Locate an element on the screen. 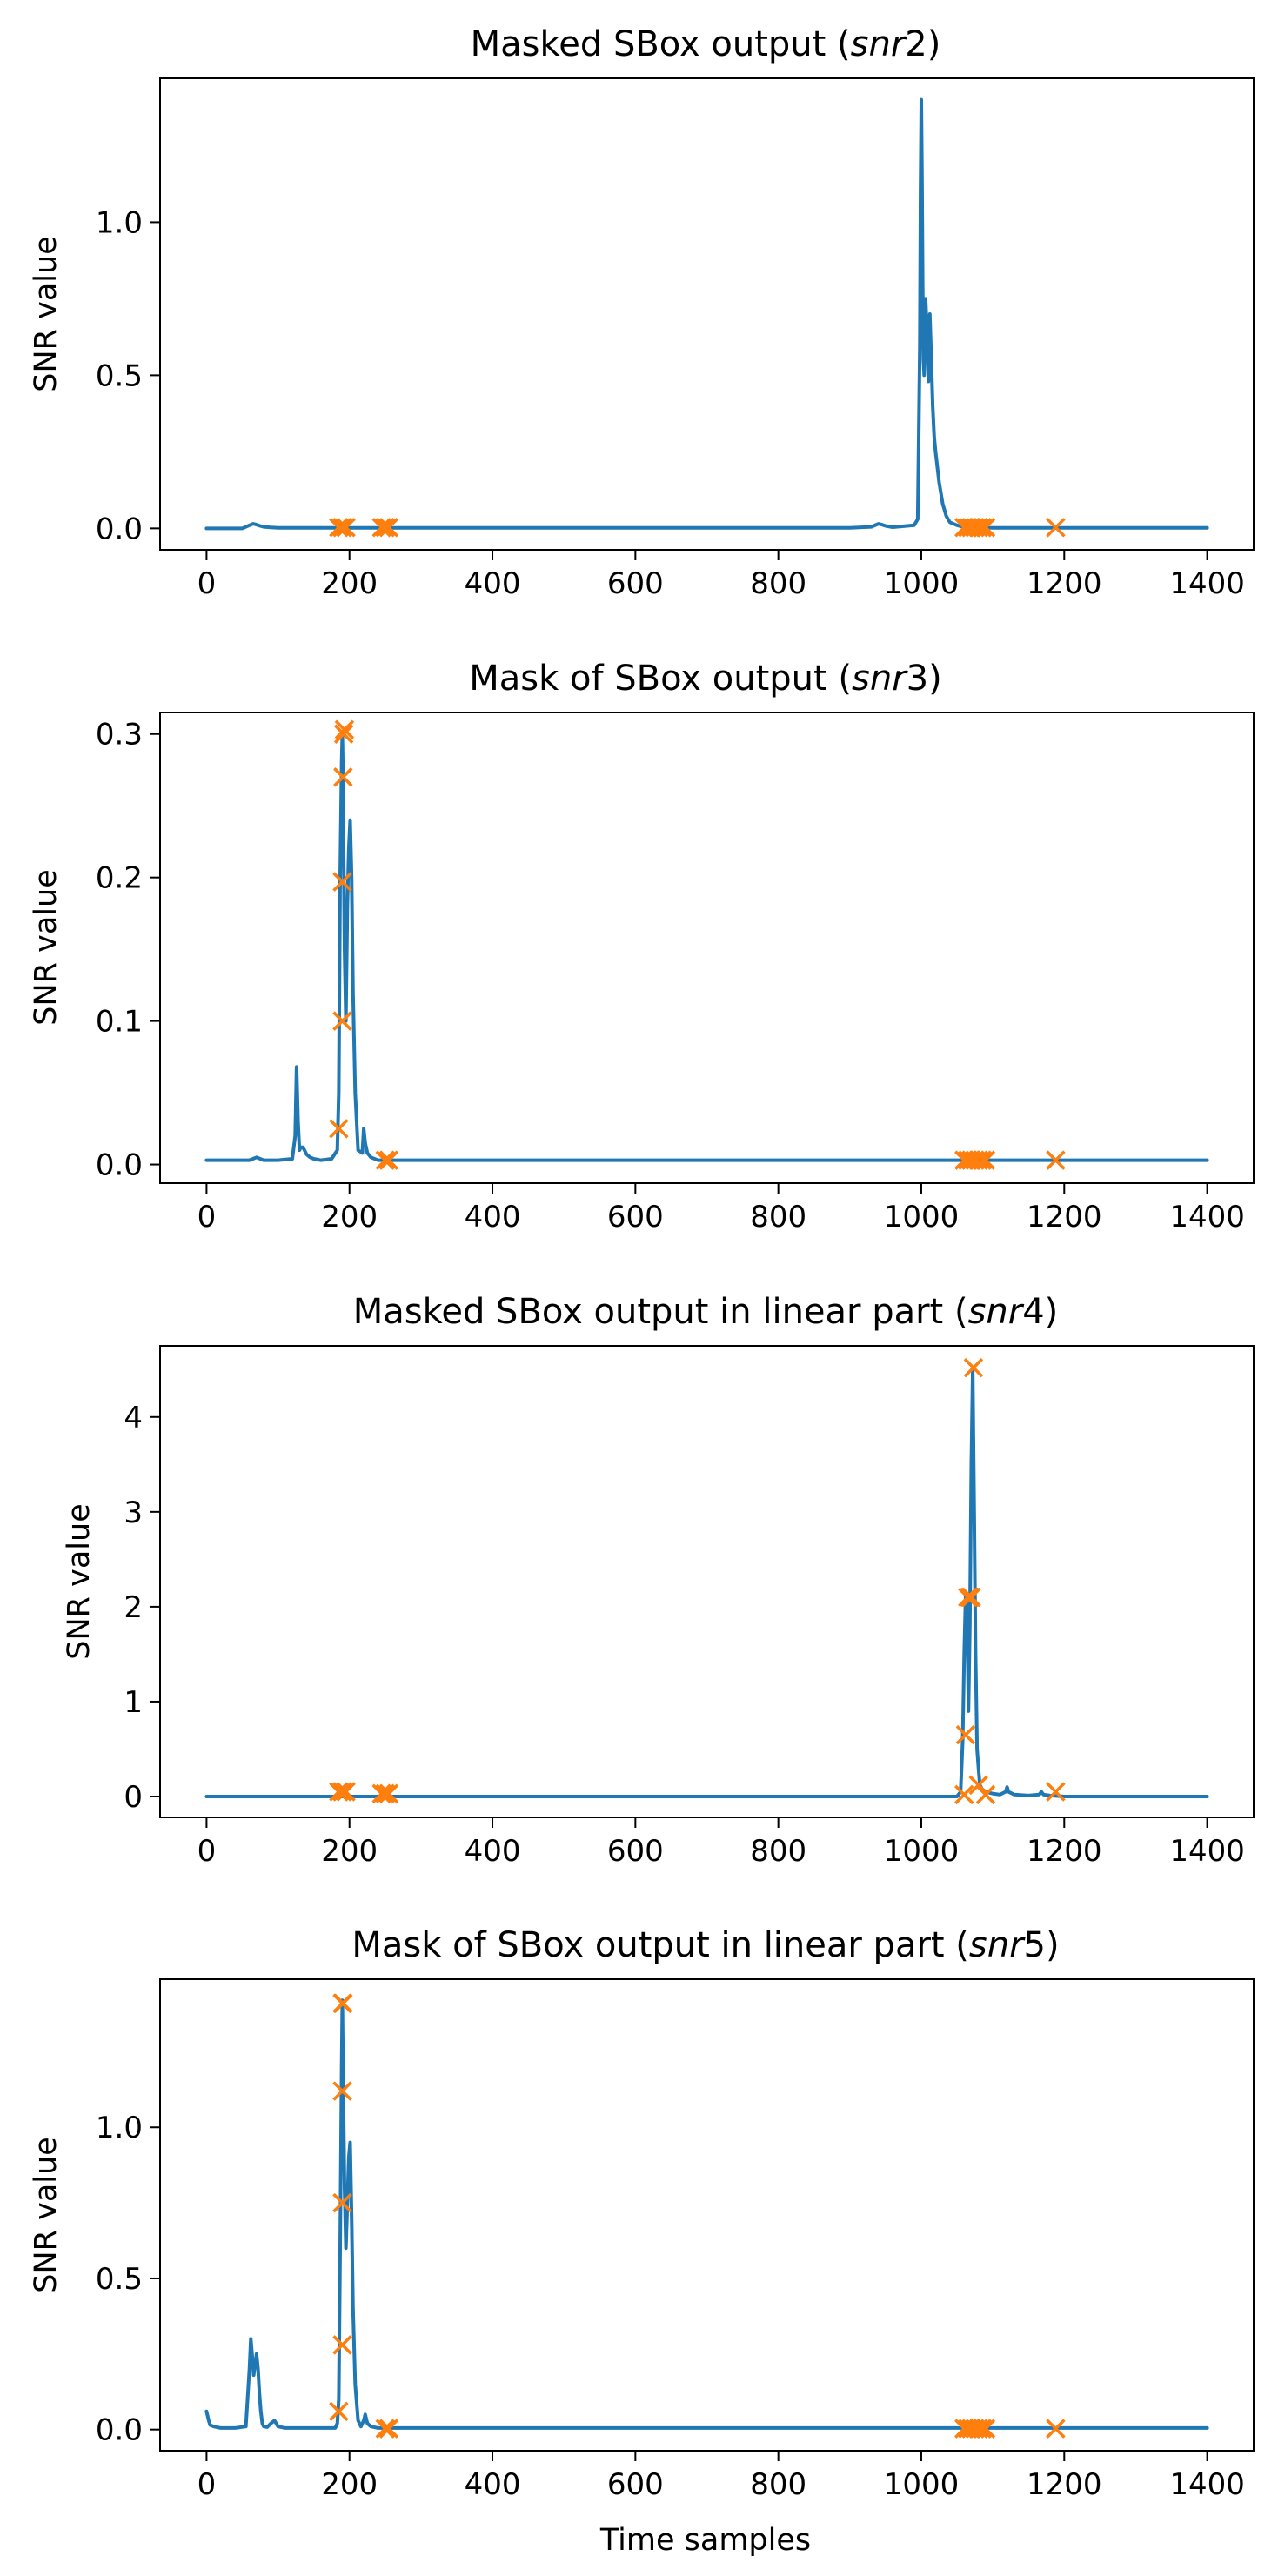  x-tick-label: 200 is located at coordinates (349, 1851).